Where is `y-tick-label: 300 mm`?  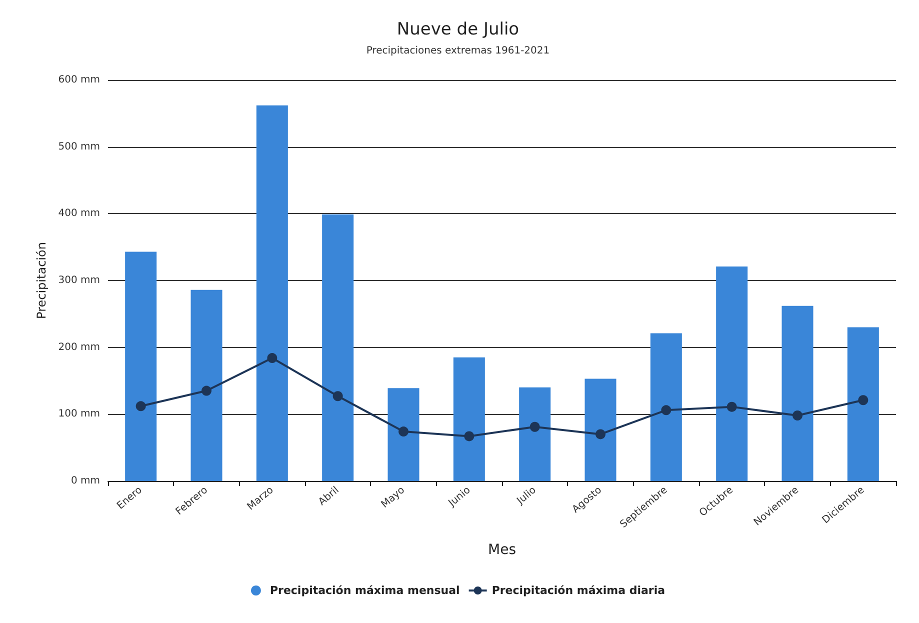
y-tick-label: 300 mm is located at coordinates (79, 280).